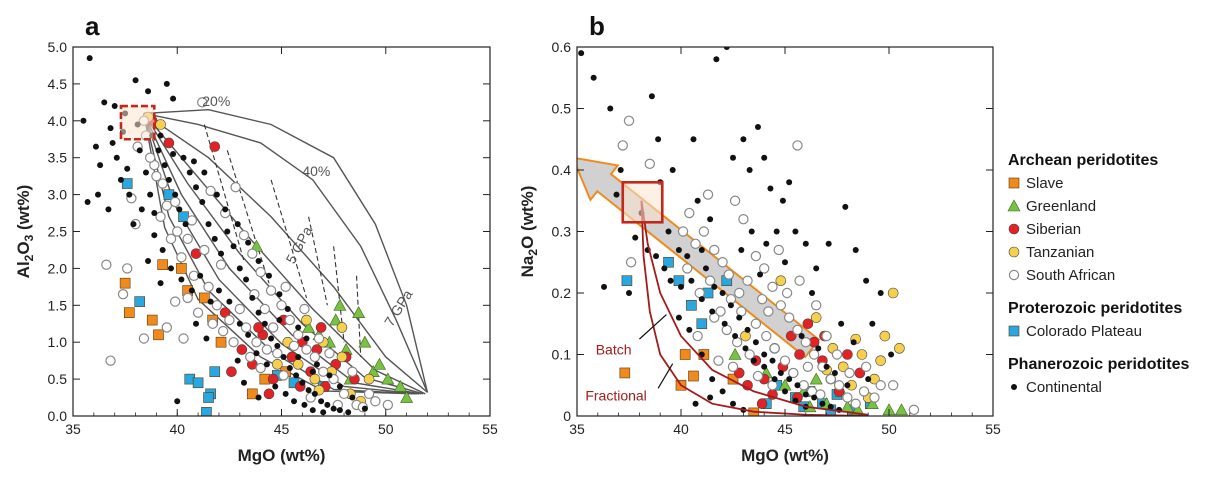 The image size is (1224, 480). What do you see at coordinates (527, 211) in the screenshot?
I see `y-axis-label-part: (wt%)` at bounding box center [527, 211].